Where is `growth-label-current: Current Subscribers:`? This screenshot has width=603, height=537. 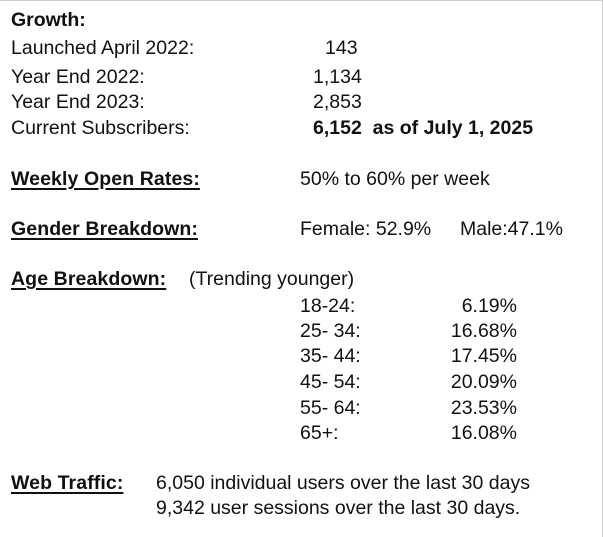
growth-label-current: Current Subscribers: is located at coordinates (100, 128).